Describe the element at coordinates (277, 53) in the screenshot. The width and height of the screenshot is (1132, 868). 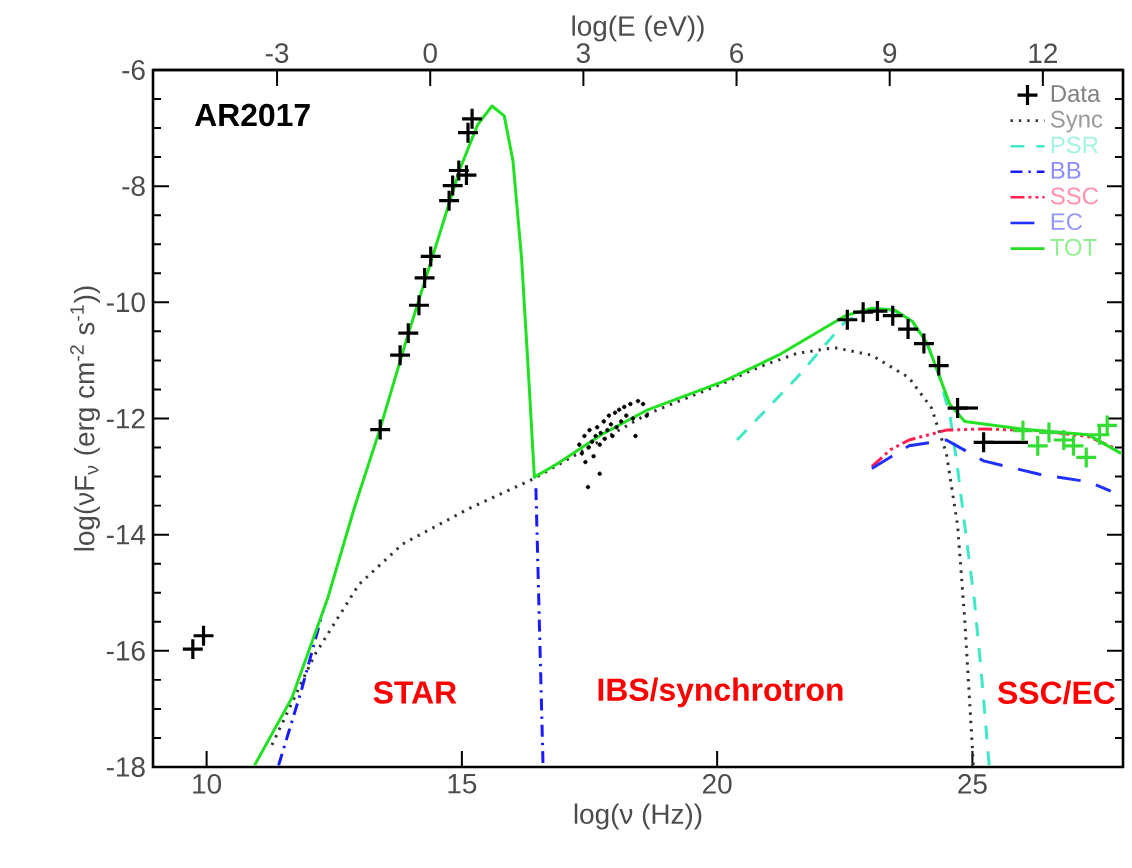
I see `x2-tick-label: -3` at that location.